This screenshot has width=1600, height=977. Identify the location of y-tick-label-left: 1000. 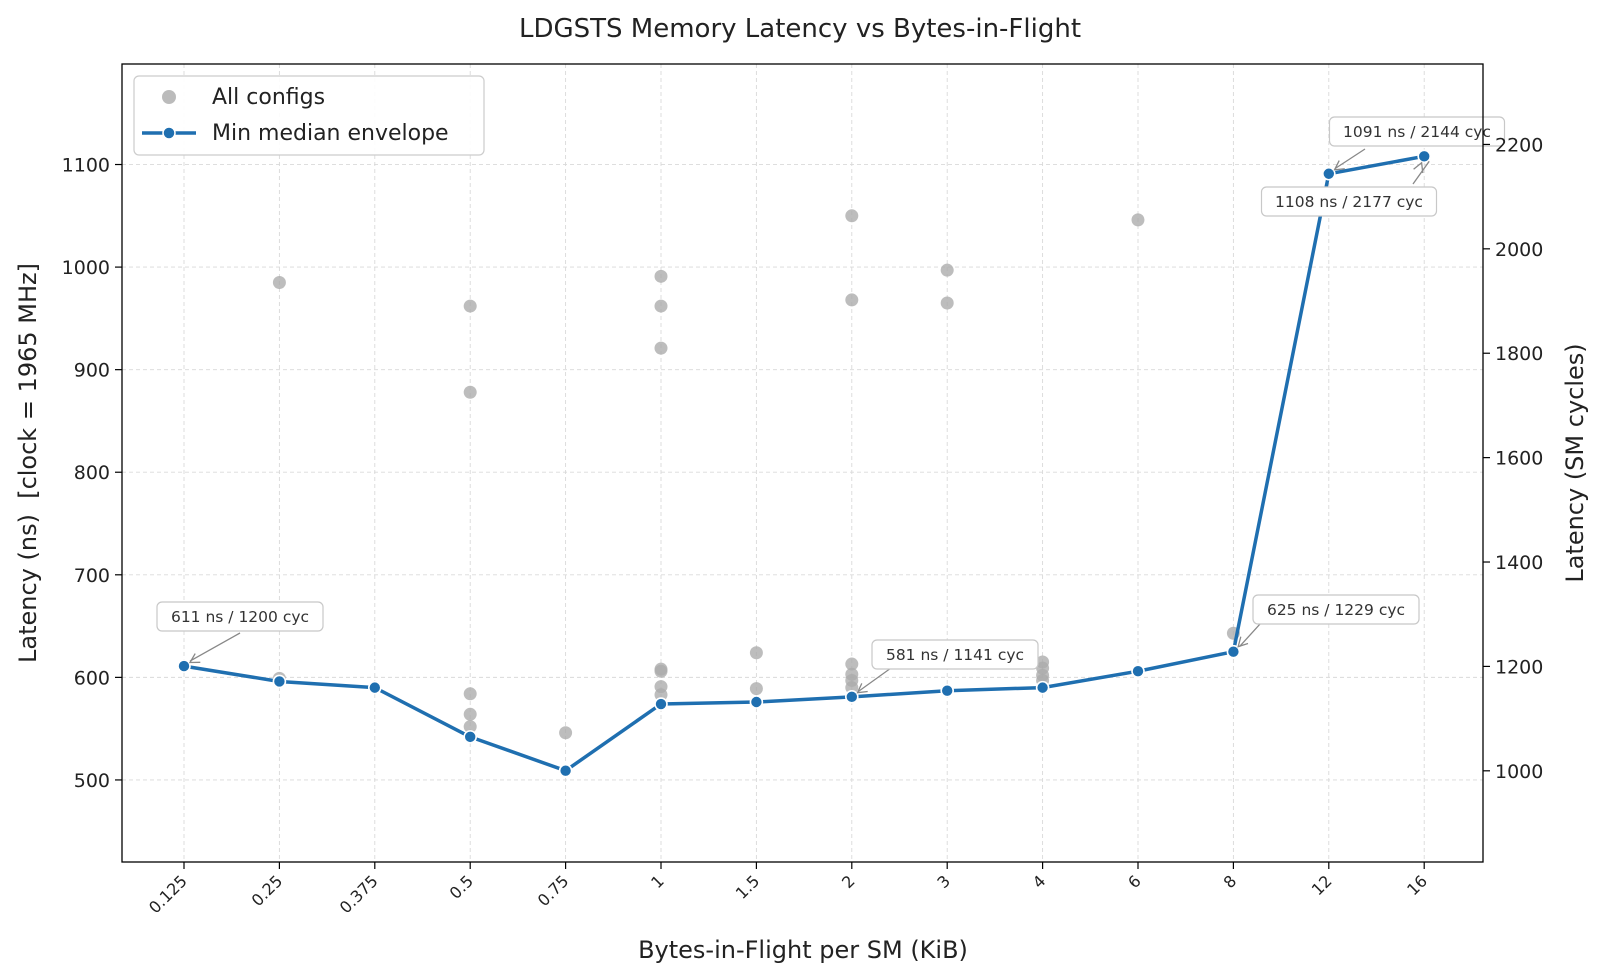
(86, 268).